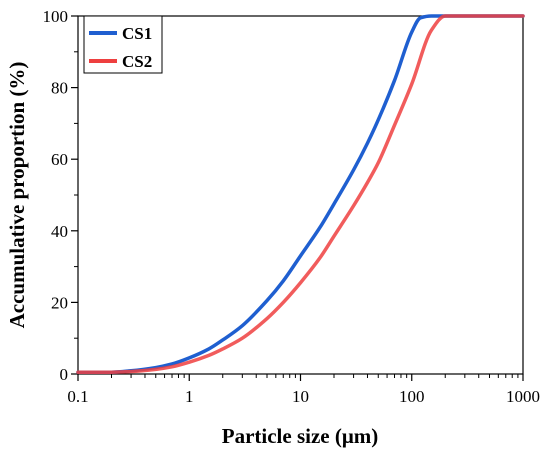 The image size is (550, 454). I want to click on x-tick-label: 0.1, so click(77, 396).